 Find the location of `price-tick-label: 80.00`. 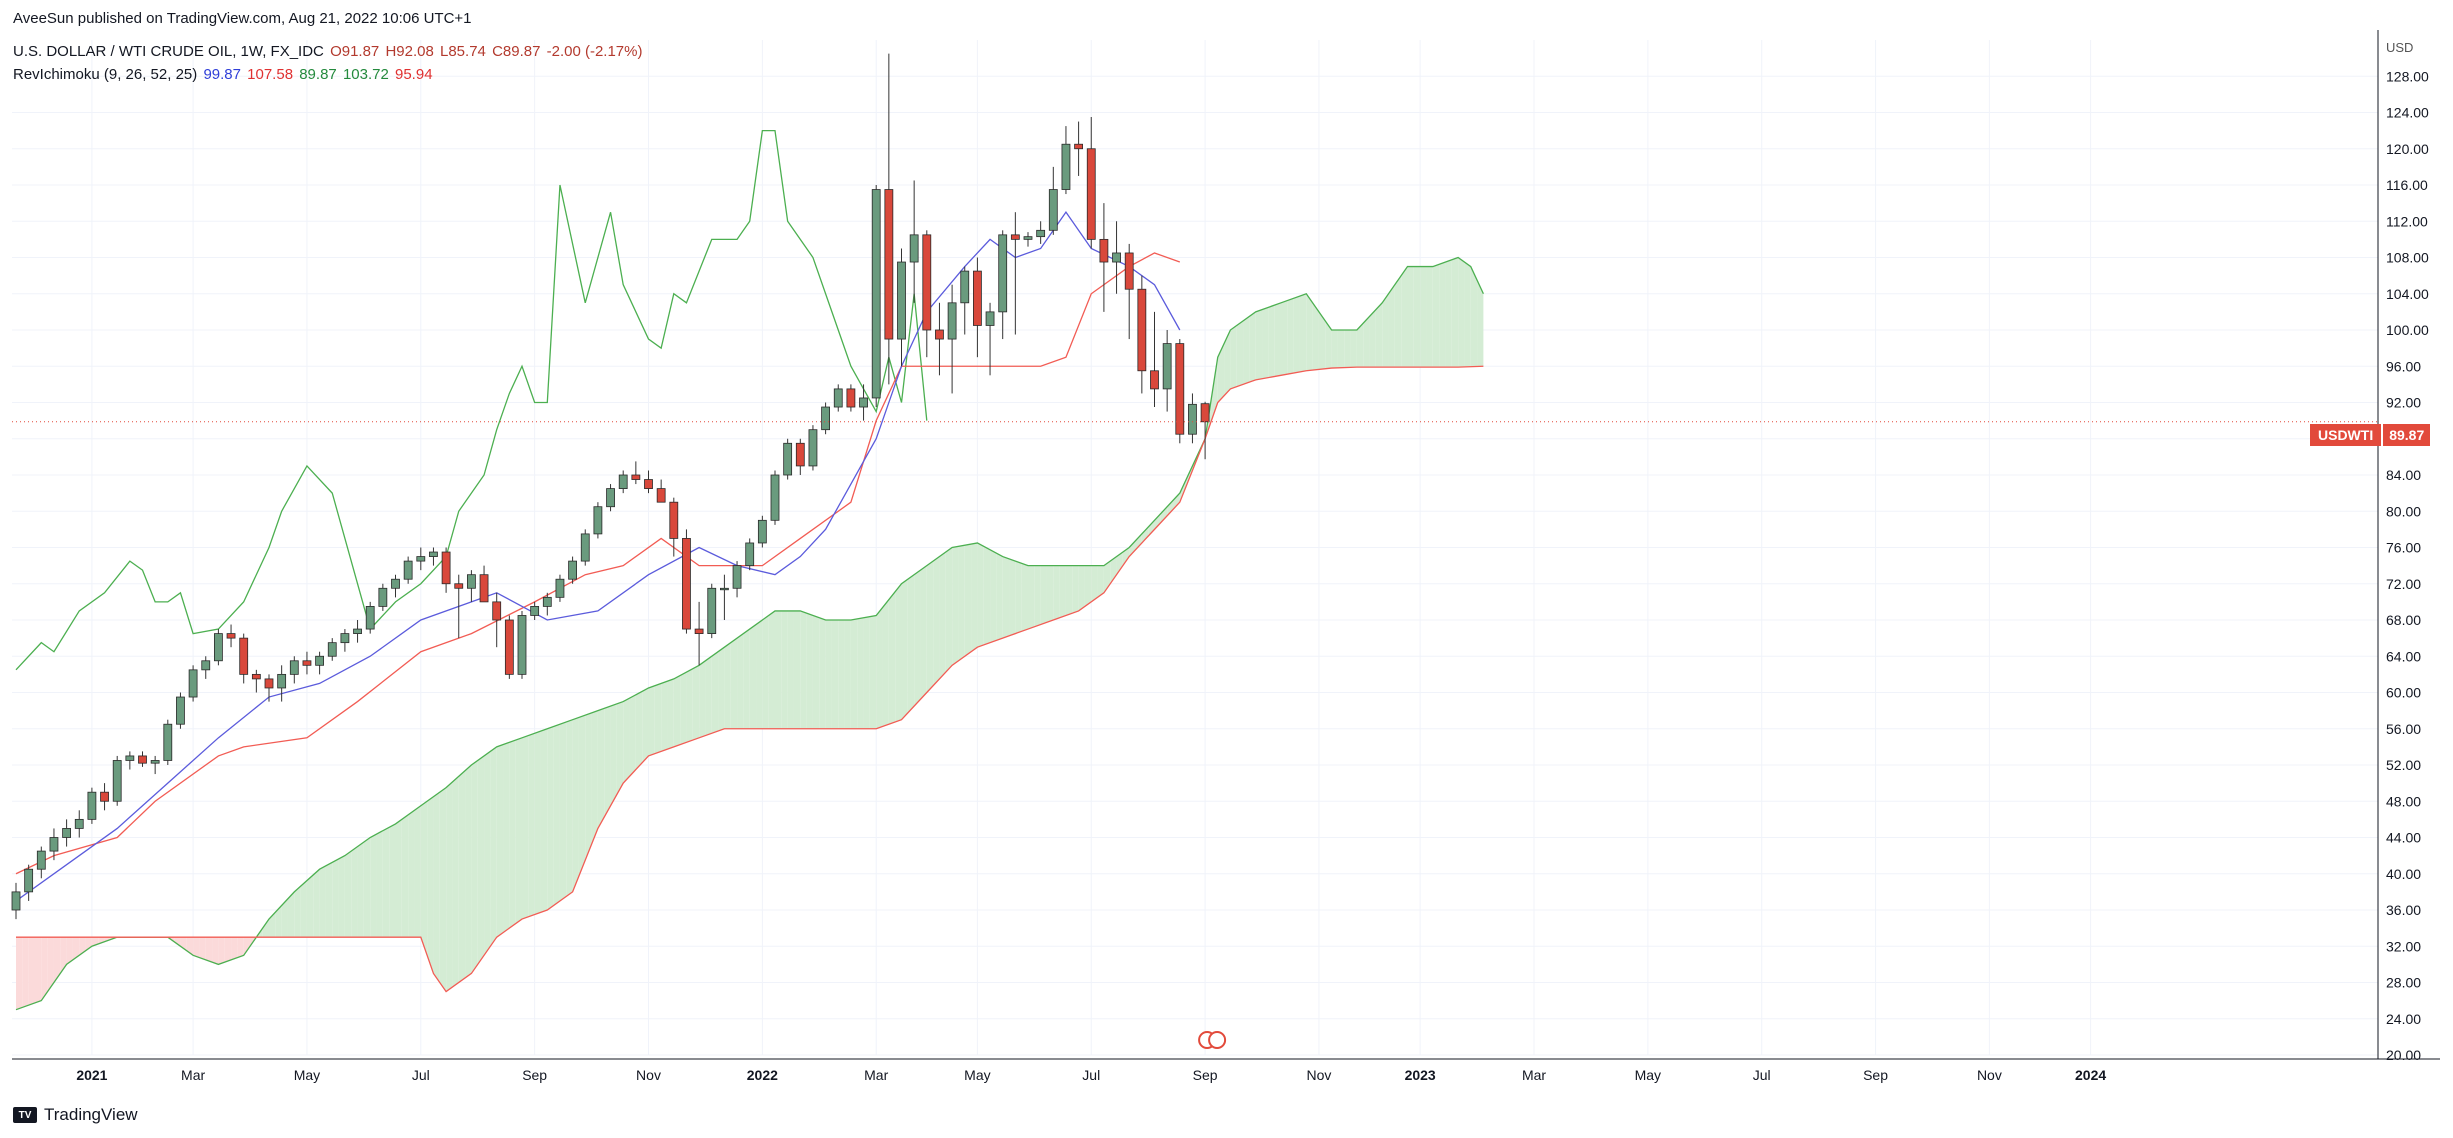

price-tick-label: 80.00 is located at coordinates (2403, 511).